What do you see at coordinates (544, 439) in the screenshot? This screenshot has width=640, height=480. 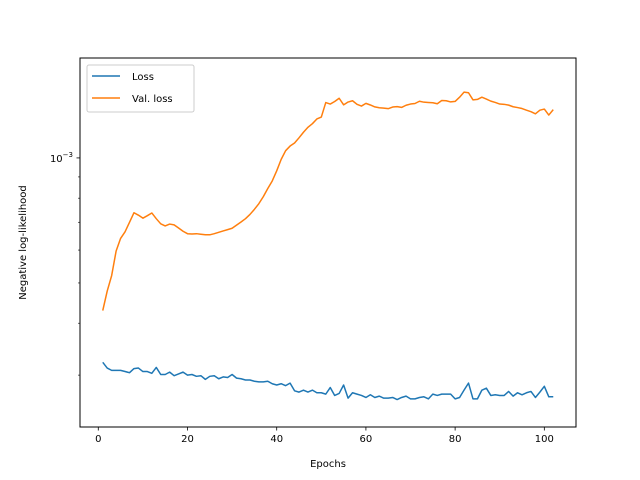 I see `x-tick-label: 100` at bounding box center [544, 439].